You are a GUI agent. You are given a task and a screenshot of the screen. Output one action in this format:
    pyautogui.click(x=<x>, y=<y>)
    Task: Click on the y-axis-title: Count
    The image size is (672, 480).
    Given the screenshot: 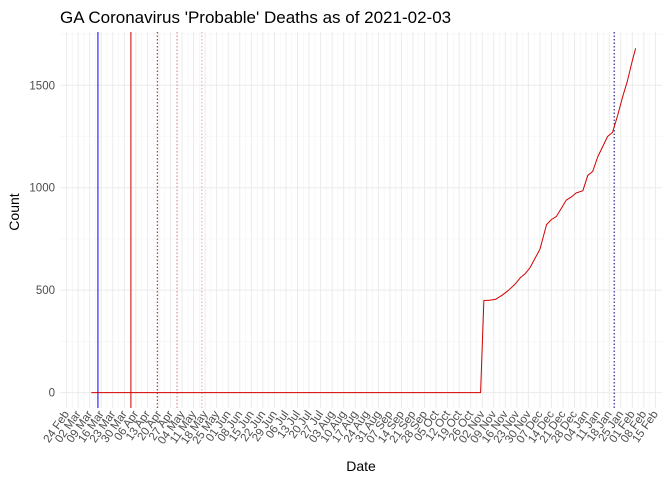 What is the action you would take?
    pyautogui.click(x=14, y=211)
    